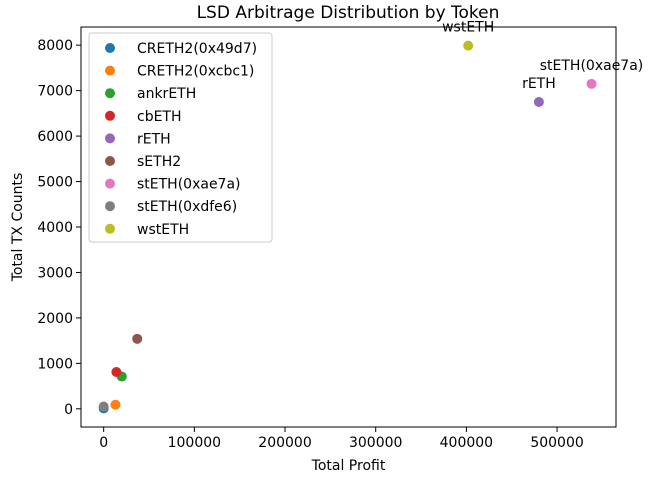  What do you see at coordinates (55, 137) in the screenshot?
I see `y-tick-label: 6000` at bounding box center [55, 137].